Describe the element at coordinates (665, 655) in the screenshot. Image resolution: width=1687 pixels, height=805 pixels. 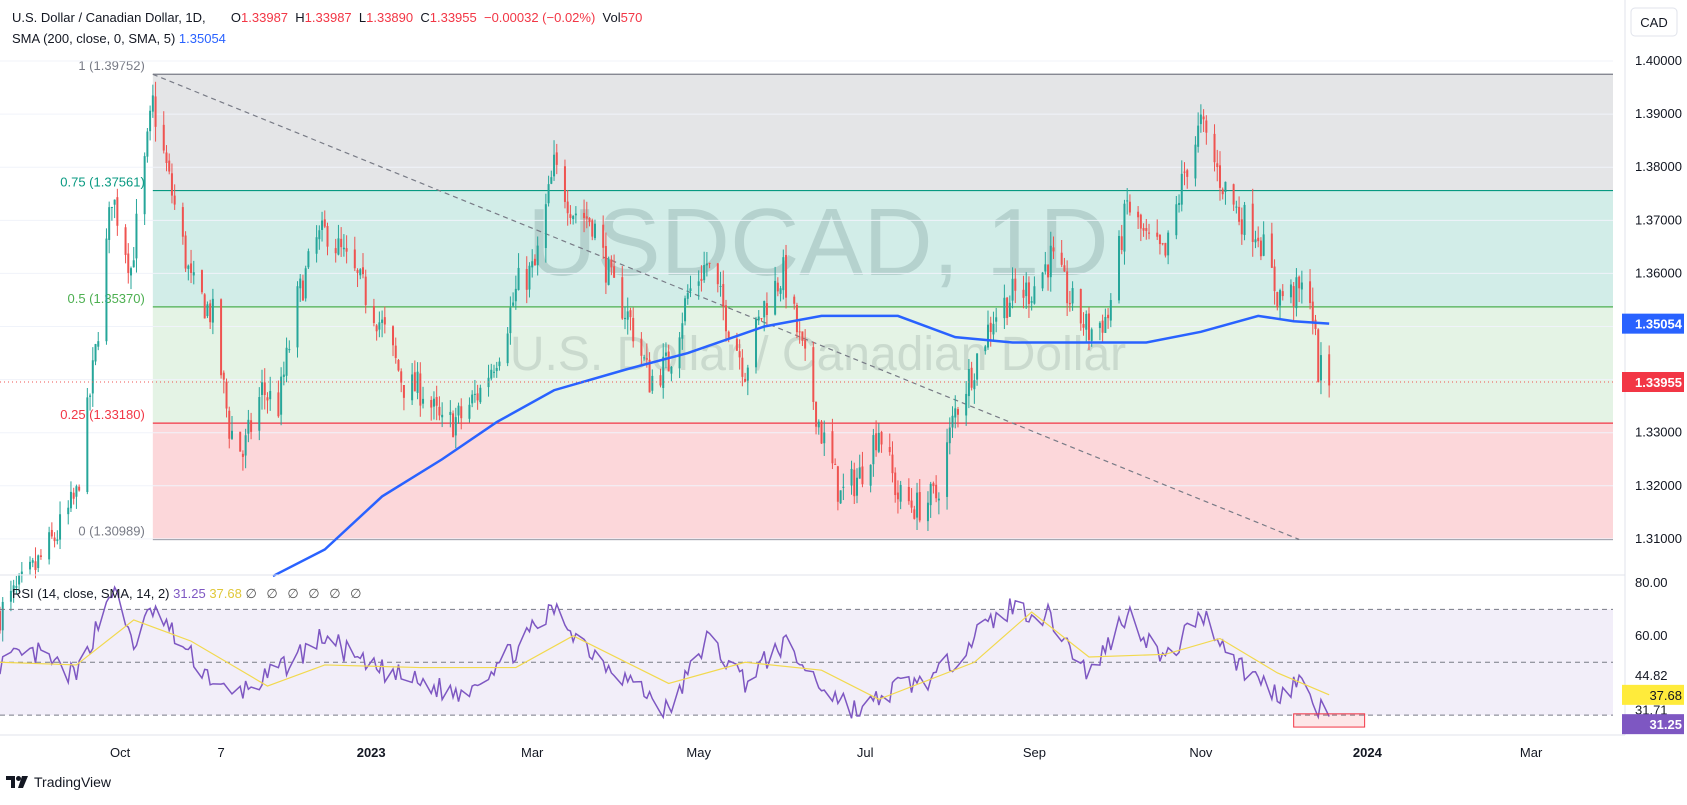
I see `rsi-ma-line` at that location.